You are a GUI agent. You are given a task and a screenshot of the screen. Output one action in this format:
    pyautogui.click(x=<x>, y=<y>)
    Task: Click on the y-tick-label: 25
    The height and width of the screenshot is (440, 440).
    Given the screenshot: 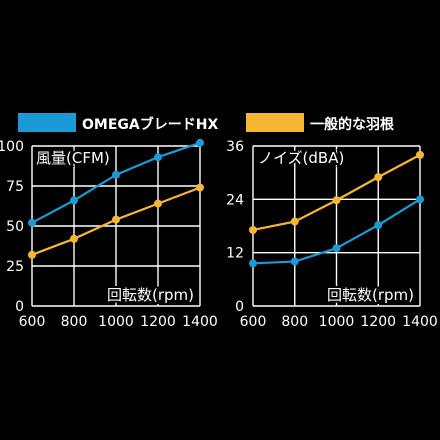 What is the action you would take?
    pyautogui.click(x=15, y=267)
    